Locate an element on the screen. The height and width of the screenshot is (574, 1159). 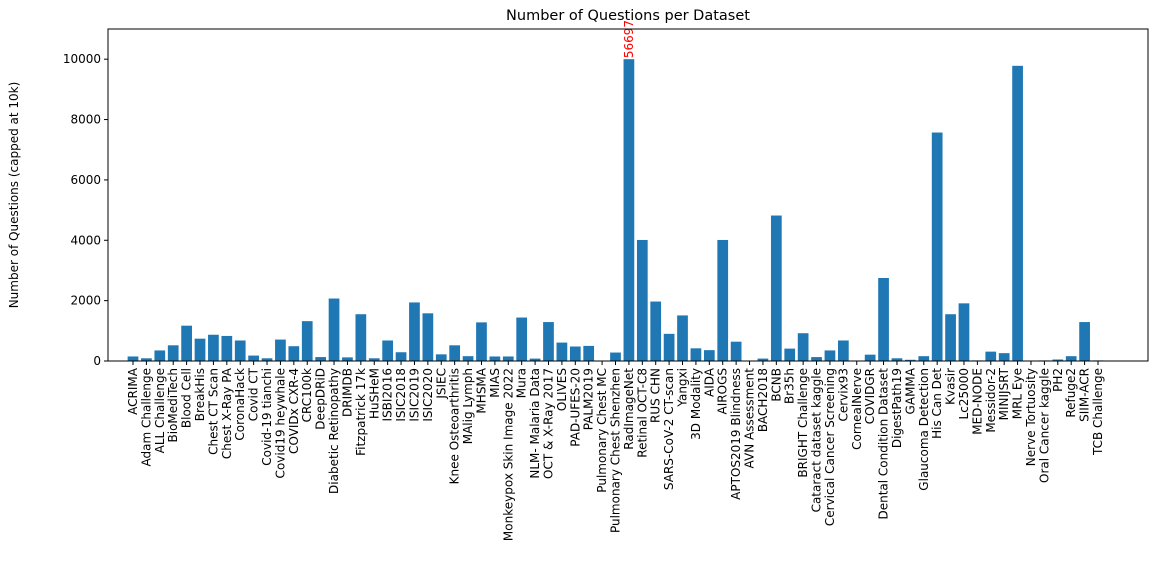
y-tick-label: 6000 is located at coordinates (85, 180).